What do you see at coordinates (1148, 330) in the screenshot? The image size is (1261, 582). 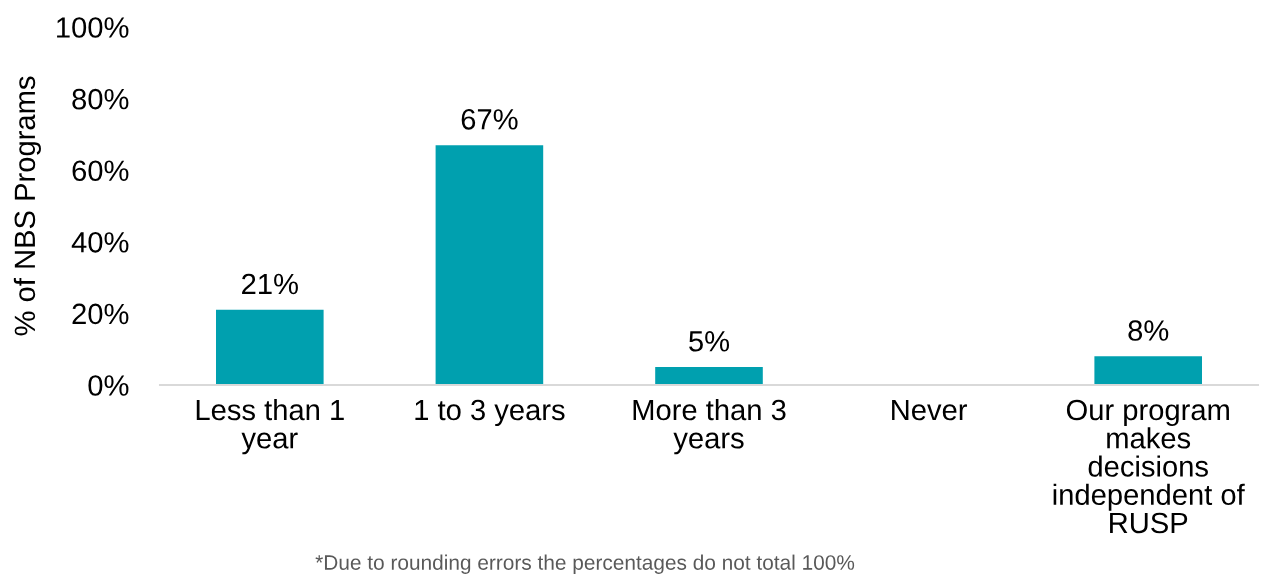 I see `data-label: 8%` at bounding box center [1148, 330].